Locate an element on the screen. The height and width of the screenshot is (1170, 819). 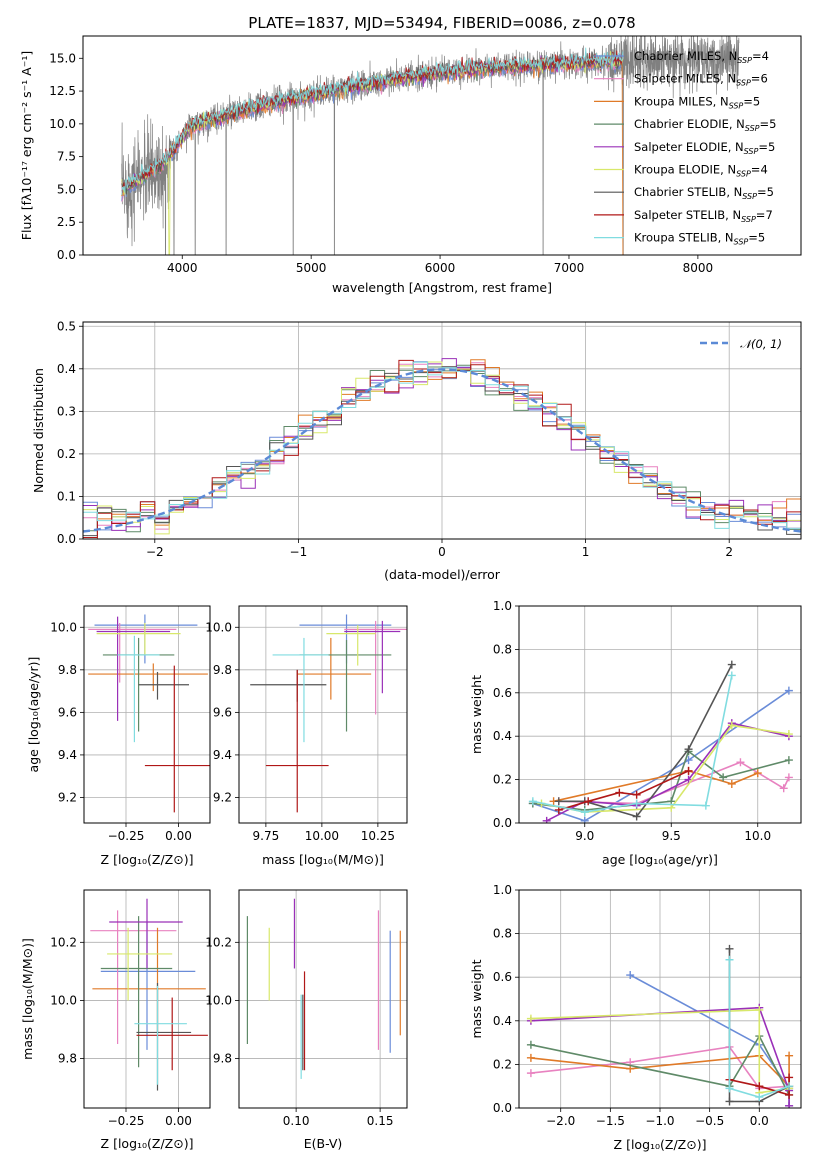
spectrum-ytick-label: 15.0 is located at coordinates (62, 58).